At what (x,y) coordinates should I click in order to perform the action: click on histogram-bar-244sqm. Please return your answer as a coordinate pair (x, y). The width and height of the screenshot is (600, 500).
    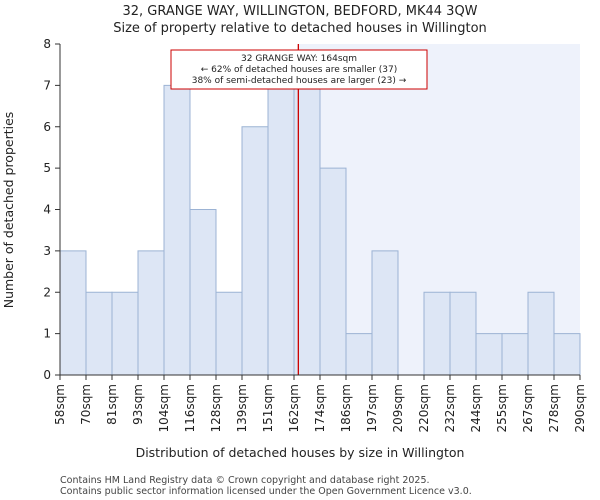
    Looking at the image, I should click on (489, 354).